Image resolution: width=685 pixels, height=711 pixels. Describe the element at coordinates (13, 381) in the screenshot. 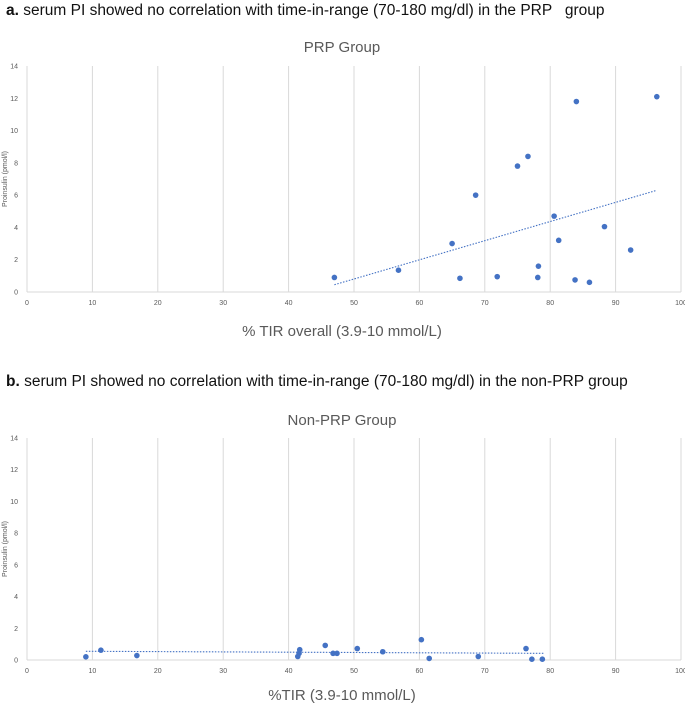

I see `heading-b-letter: b.` at that location.